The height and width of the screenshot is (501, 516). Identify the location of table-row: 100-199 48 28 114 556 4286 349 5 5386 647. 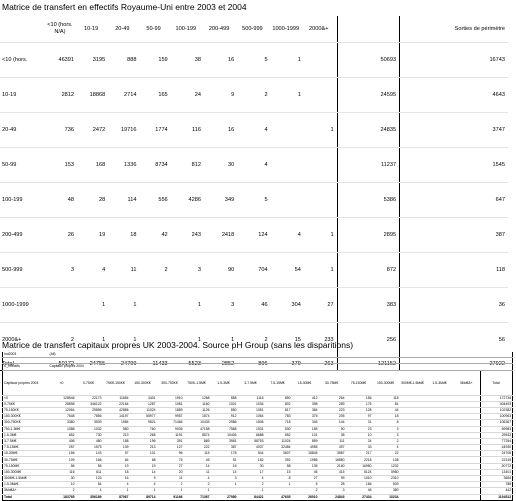
(254, 200).